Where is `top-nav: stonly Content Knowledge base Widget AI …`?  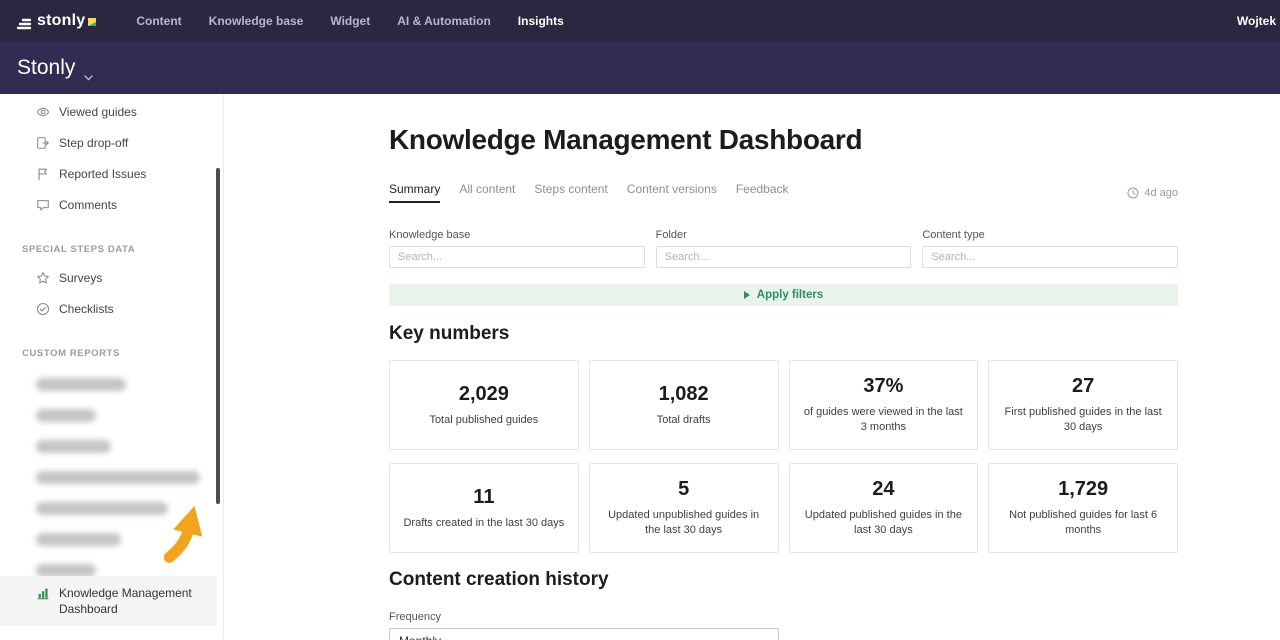
top-nav: stonly Content Knowledge base Widget AI … is located at coordinates (640, 21).